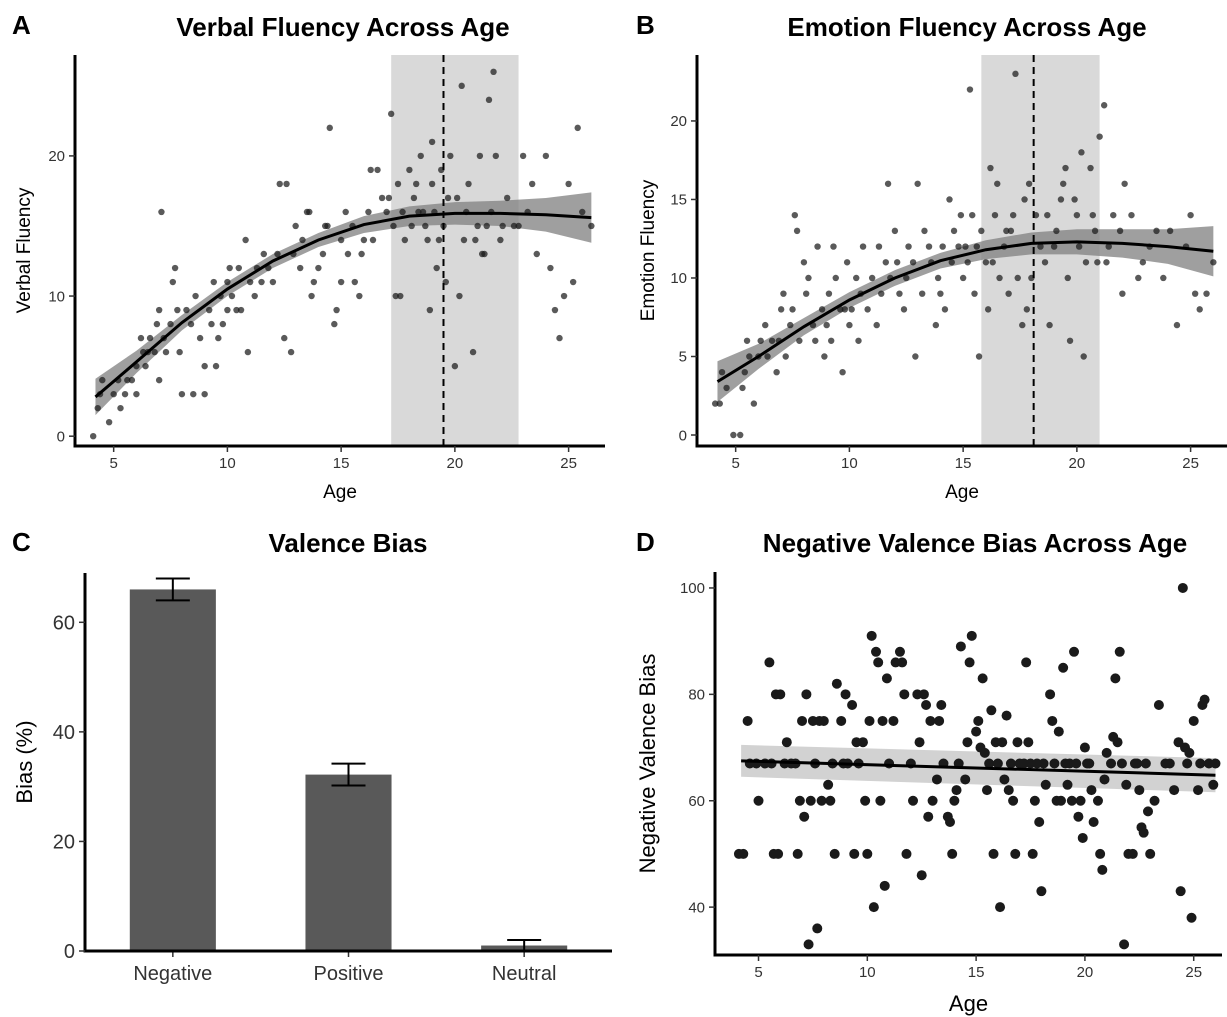  What do you see at coordinates (645, 542) in the screenshot?
I see `panel-label-d: D` at bounding box center [645, 542].